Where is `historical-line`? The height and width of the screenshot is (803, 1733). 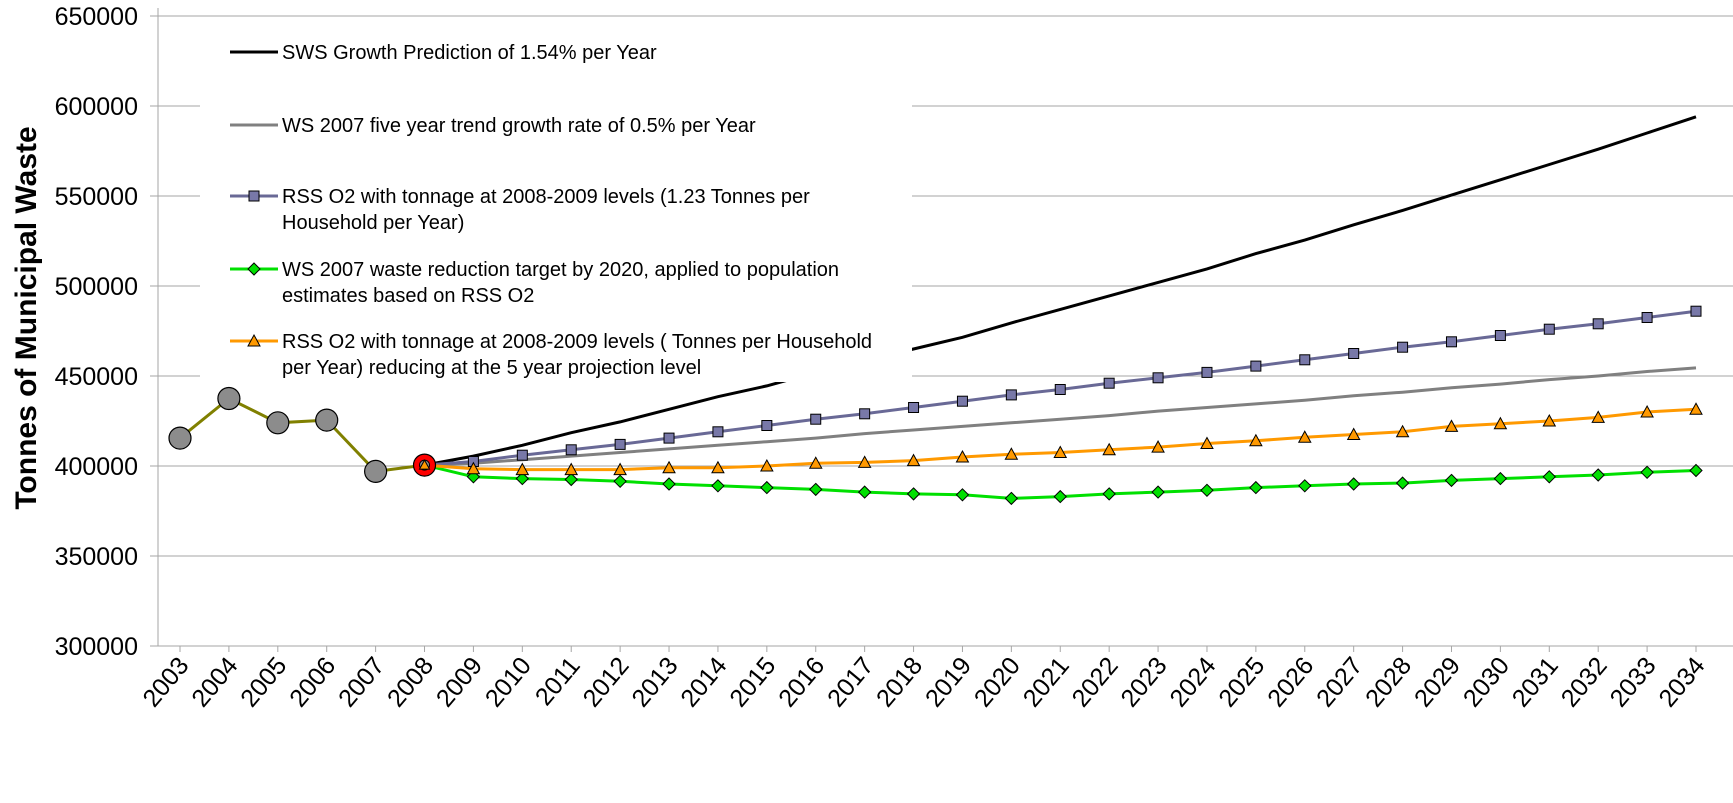 historical-line is located at coordinates (302, 435).